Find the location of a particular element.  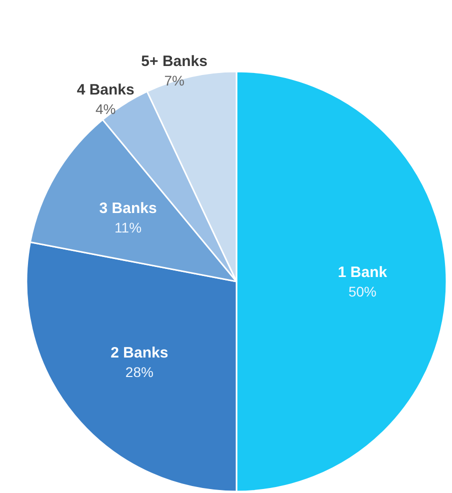

data-label: 28% is located at coordinates (139, 372).